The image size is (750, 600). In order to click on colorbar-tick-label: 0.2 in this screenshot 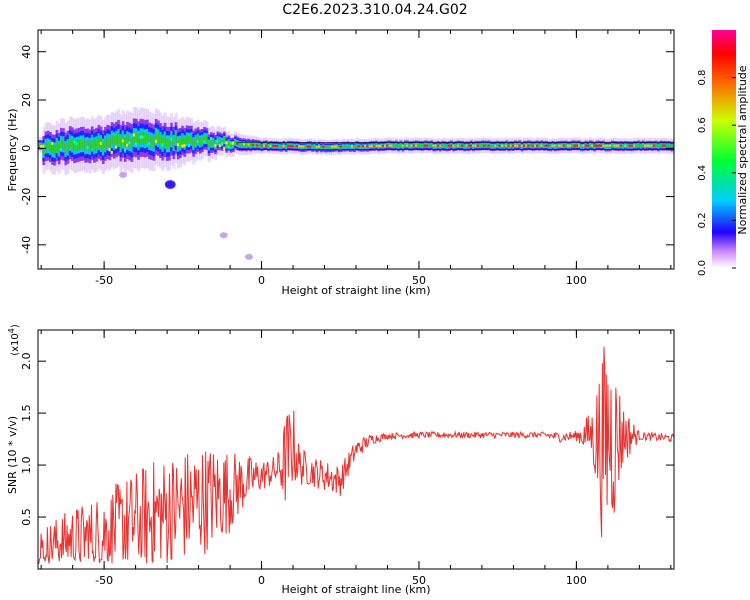, I will do `click(702, 220)`.